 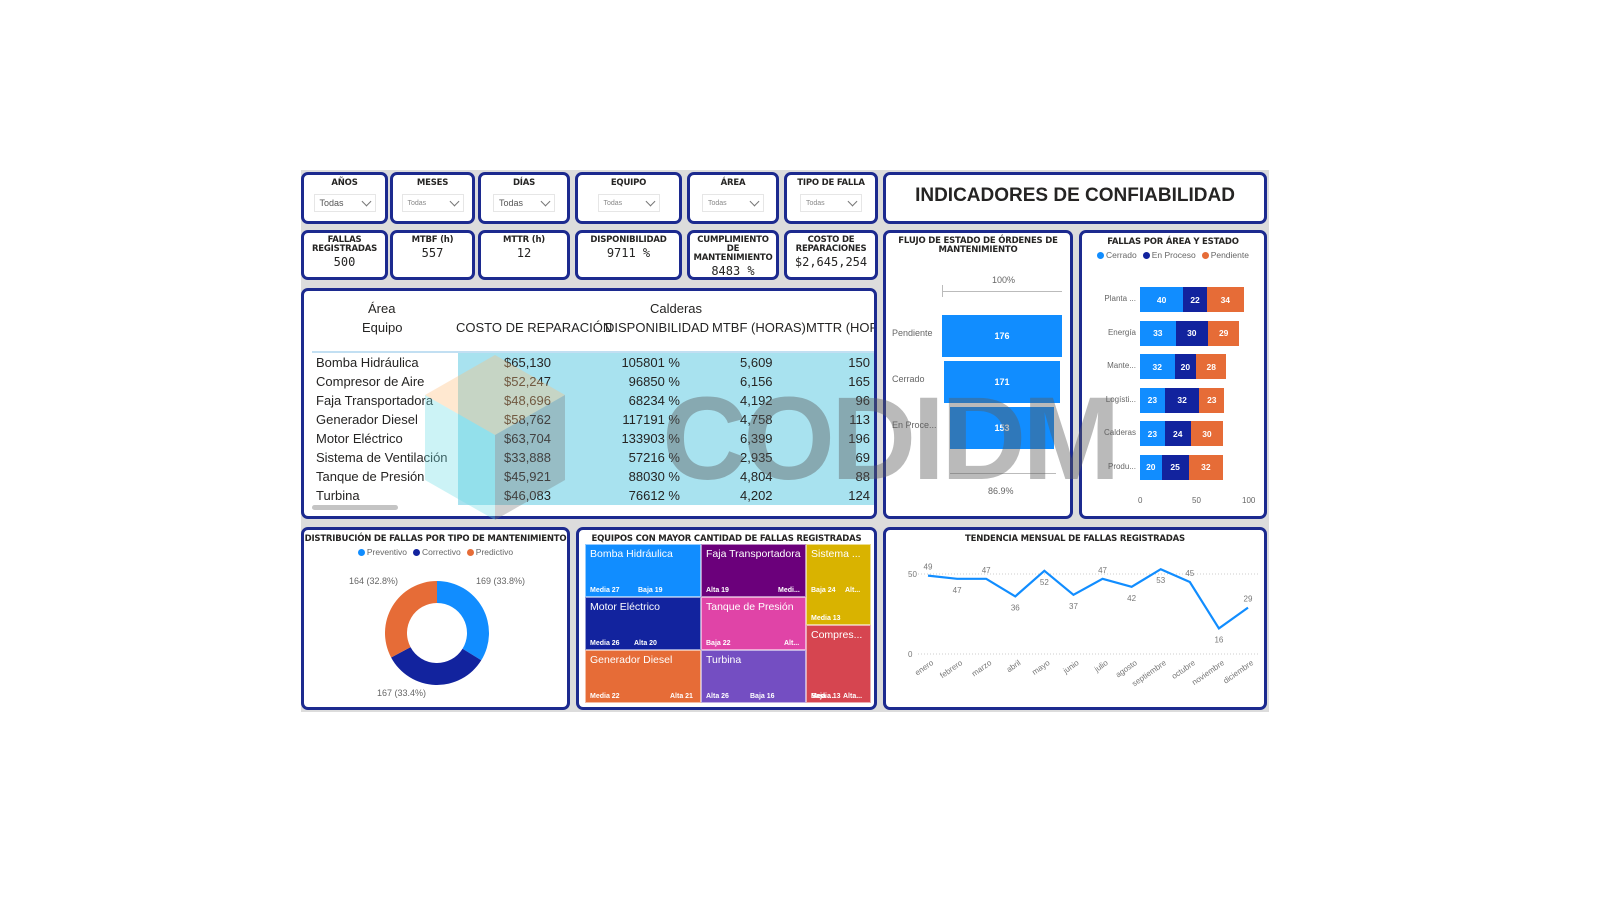 What do you see at coordinates (859, 438) in the screenshot?
I see `cell-mttr: 196` at bounding box center [859, 438].